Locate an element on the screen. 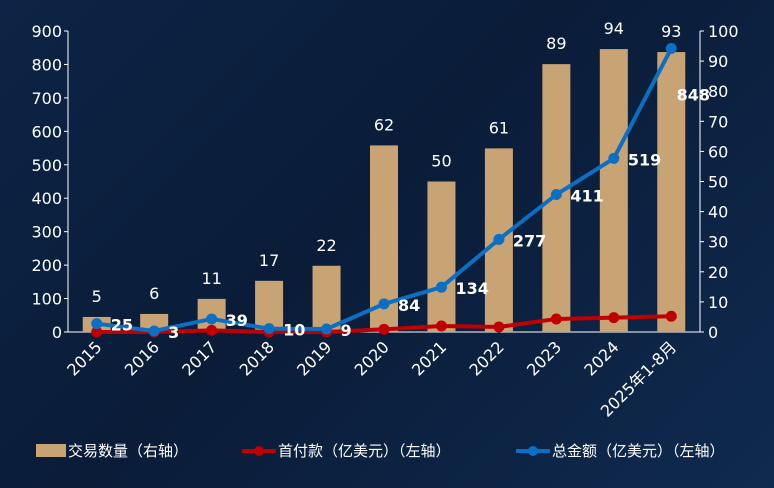 This screenshot has height=488, width=774. bar-data-label: 61 is located at coordinates (499, 127).